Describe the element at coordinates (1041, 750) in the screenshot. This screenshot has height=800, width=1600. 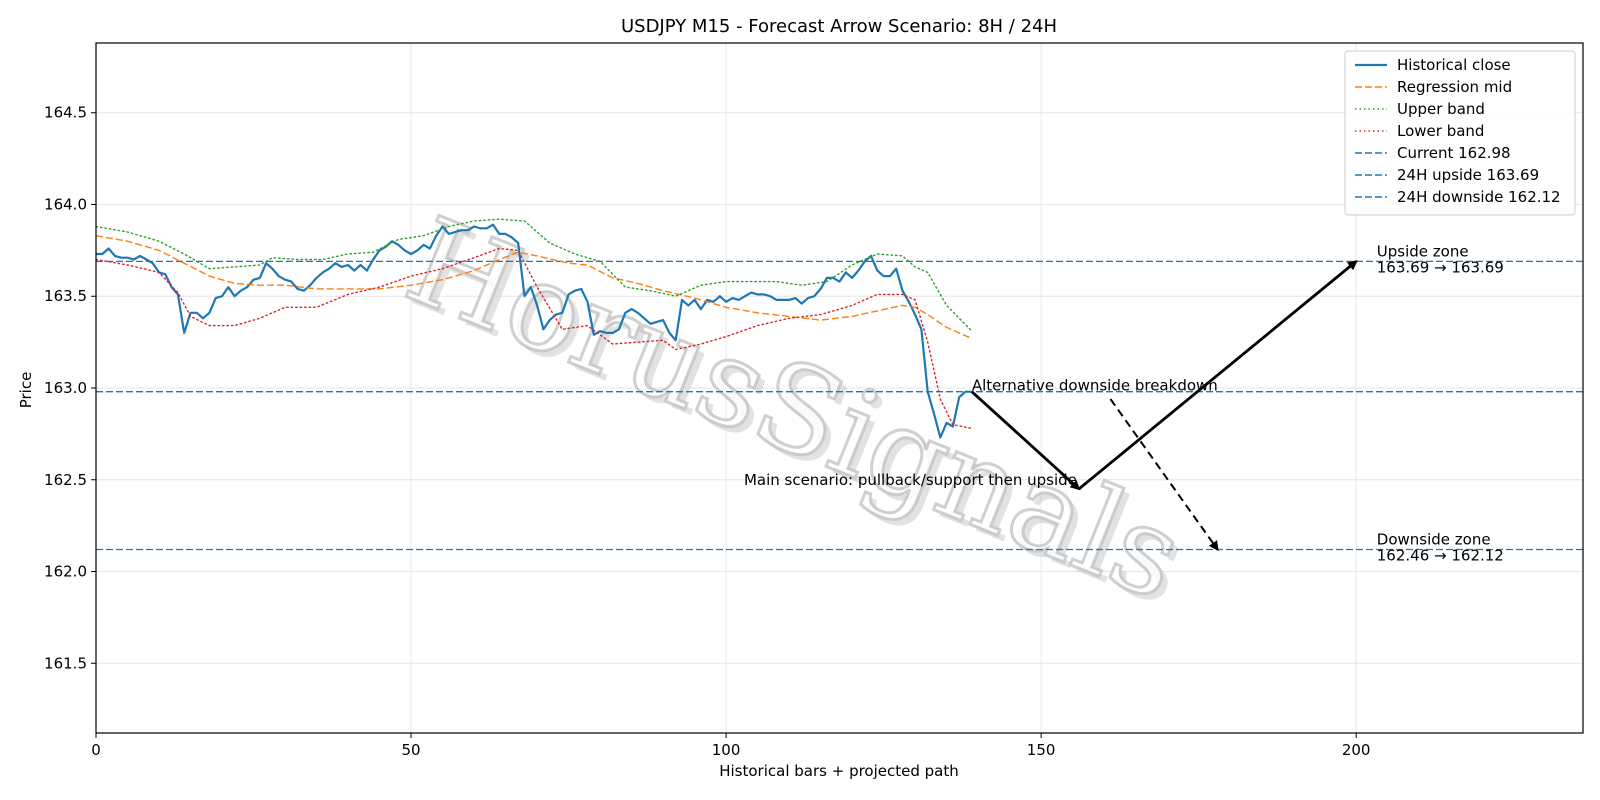
I see `x-tick-label: 150` at that location.